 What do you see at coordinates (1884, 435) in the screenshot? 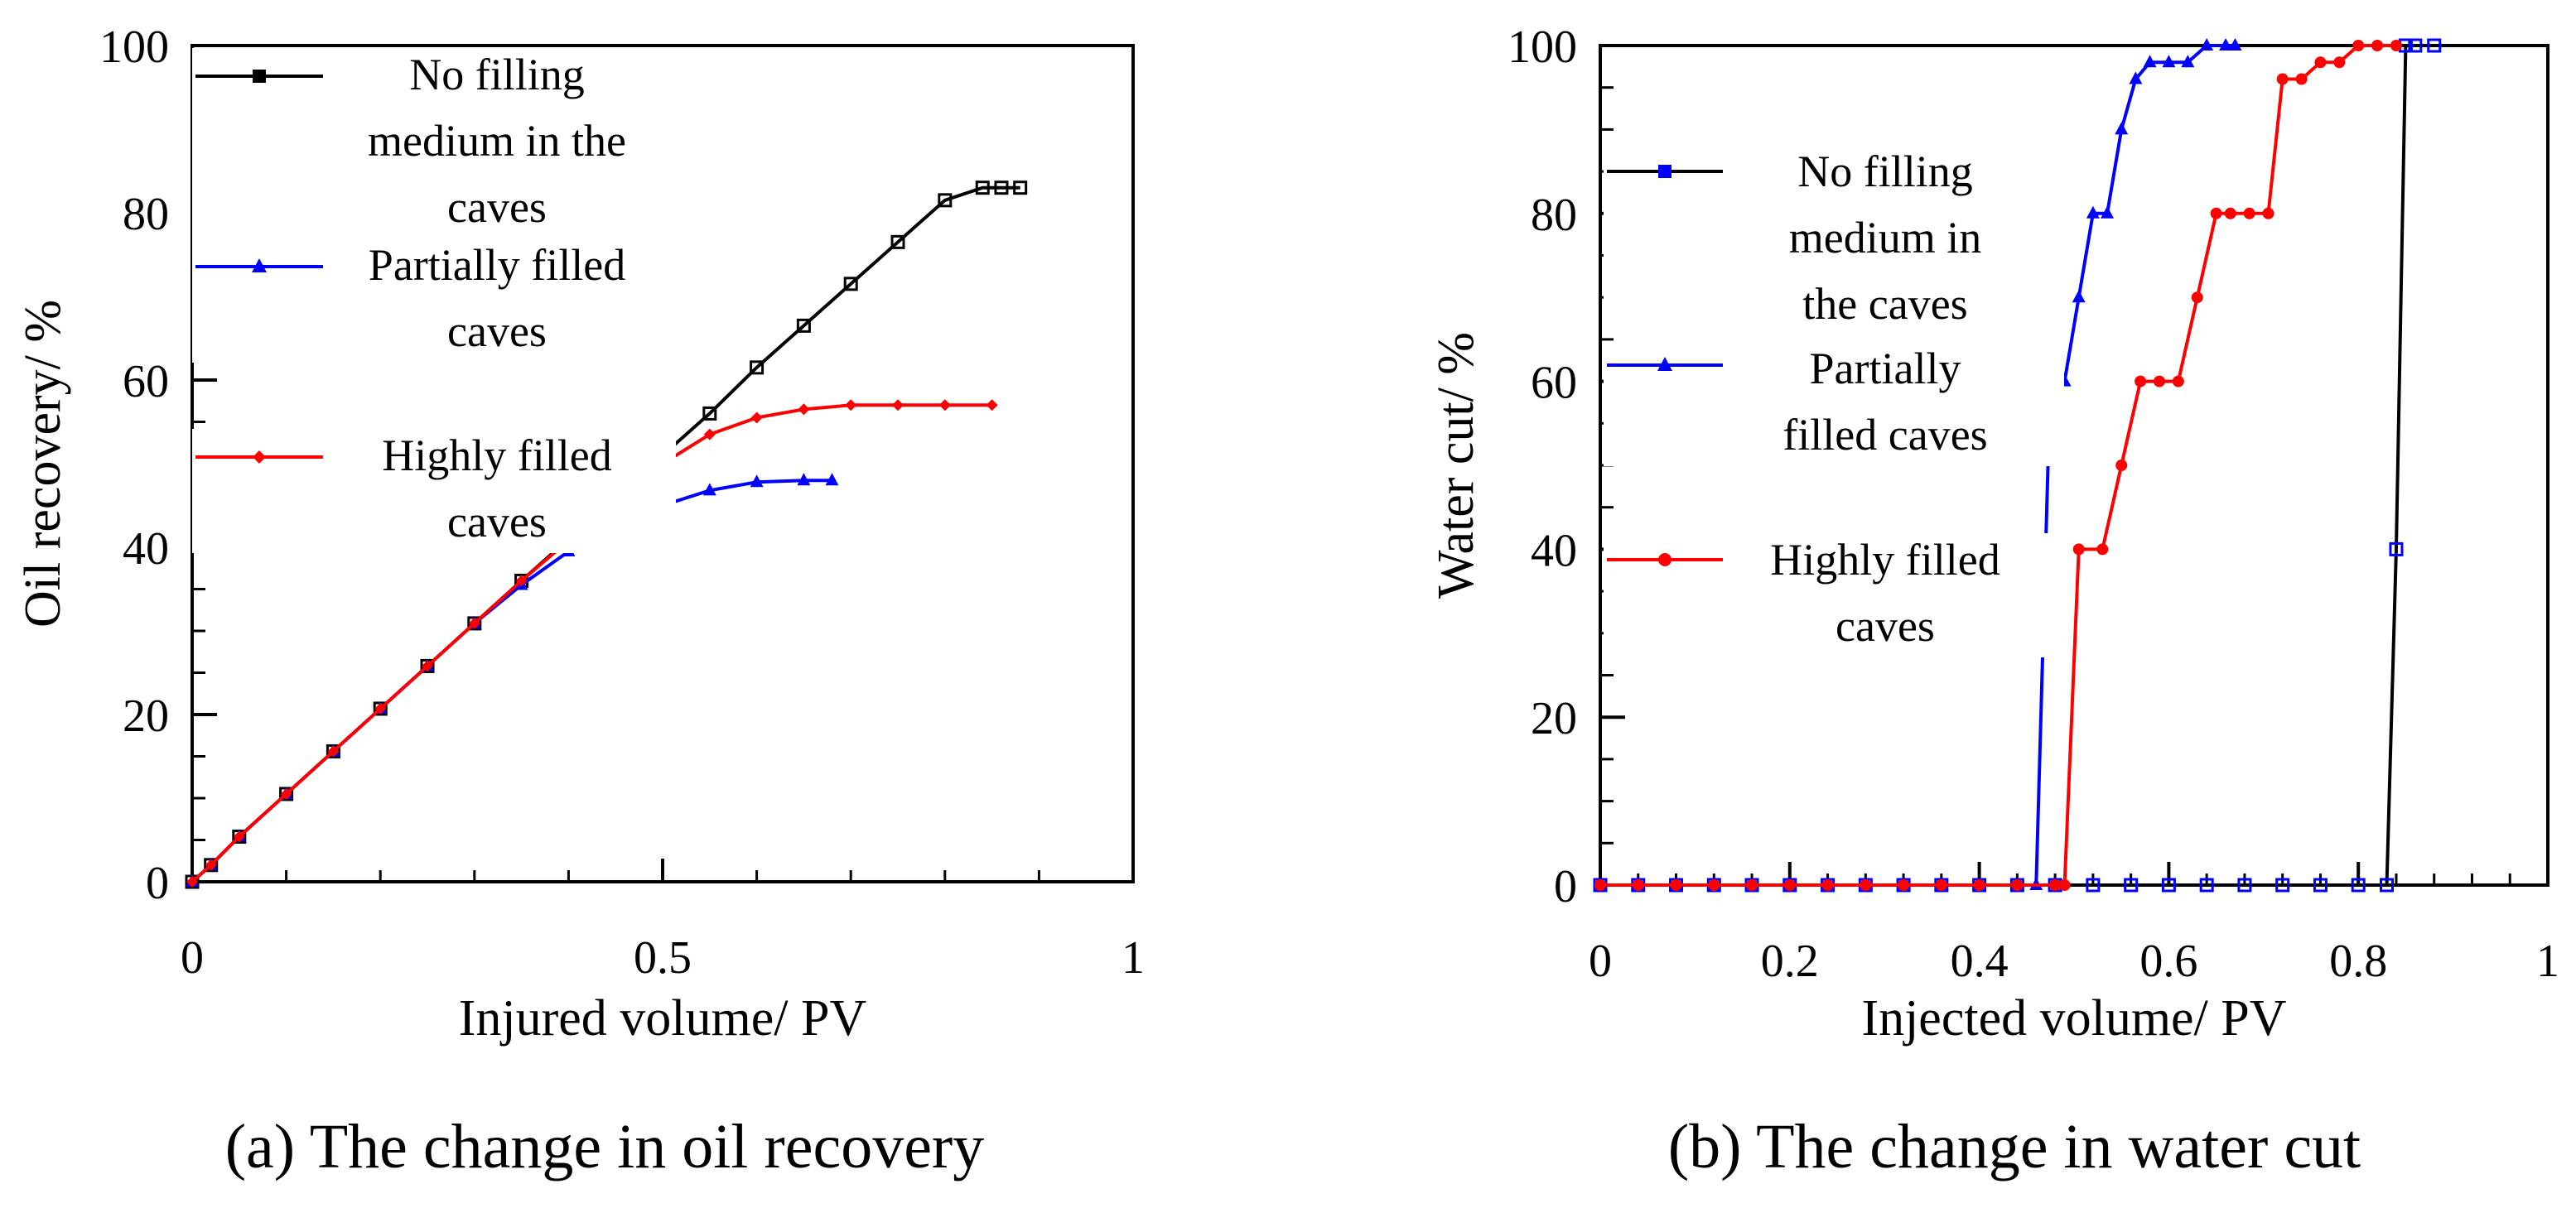
I see `legend-label: filled caves` at bounding box center [1884, 435].